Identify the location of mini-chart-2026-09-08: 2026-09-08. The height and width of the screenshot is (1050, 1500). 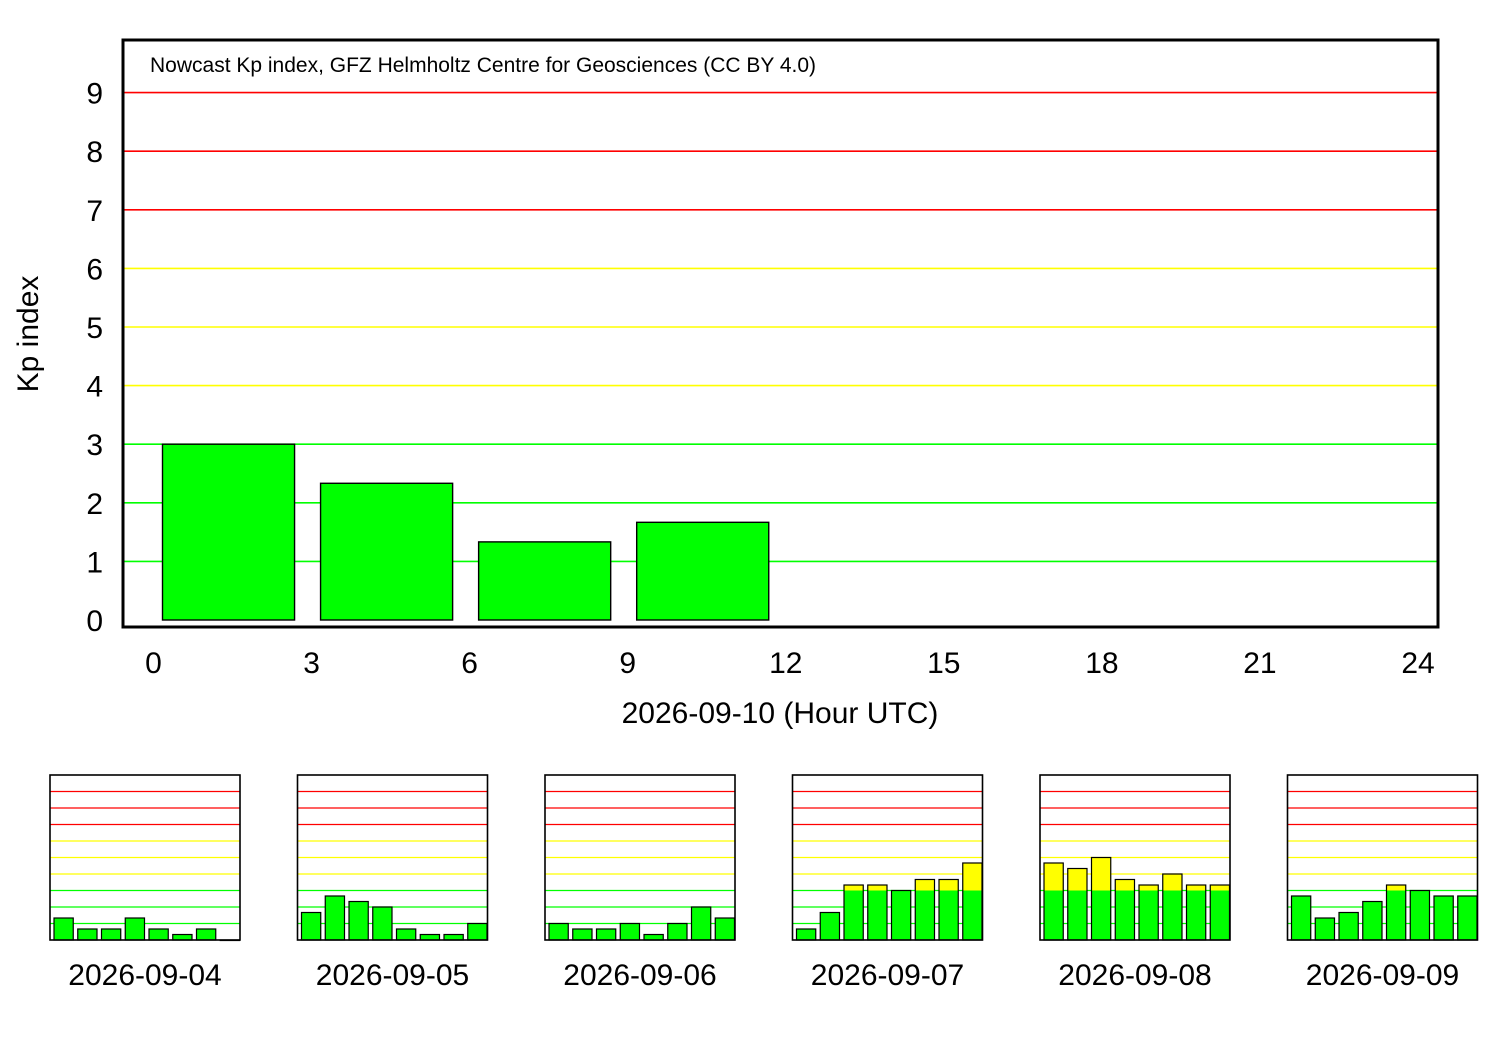
(1135, 883).